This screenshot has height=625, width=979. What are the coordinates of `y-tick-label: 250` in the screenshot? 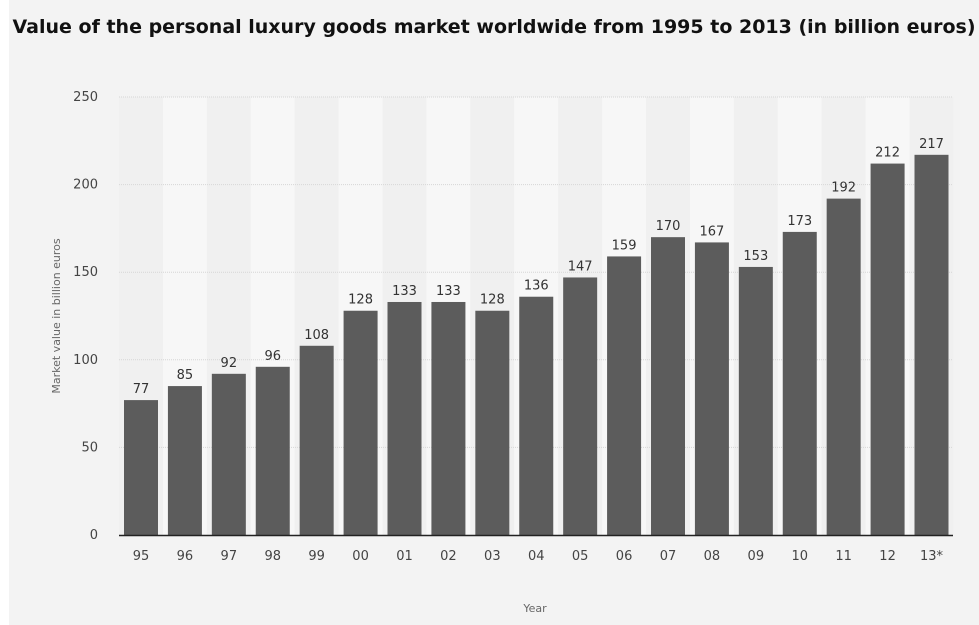 It's located at (85, 97).